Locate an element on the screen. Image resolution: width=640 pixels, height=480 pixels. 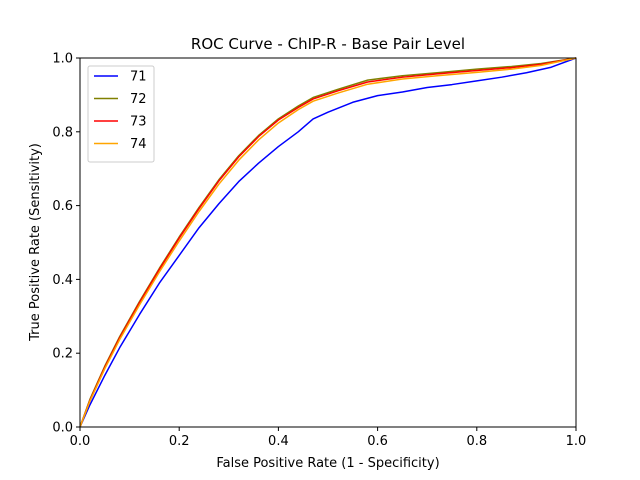
y-axis-label: True Positive Rate (Sensitivity) is located at coordinates (35, 242).